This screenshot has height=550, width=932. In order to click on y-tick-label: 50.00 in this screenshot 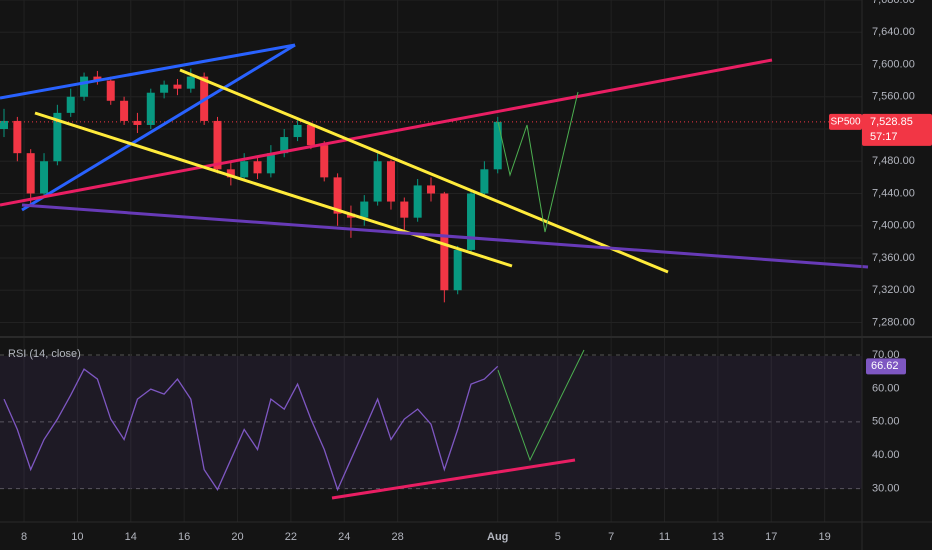, I will do `click(886, 422)`.